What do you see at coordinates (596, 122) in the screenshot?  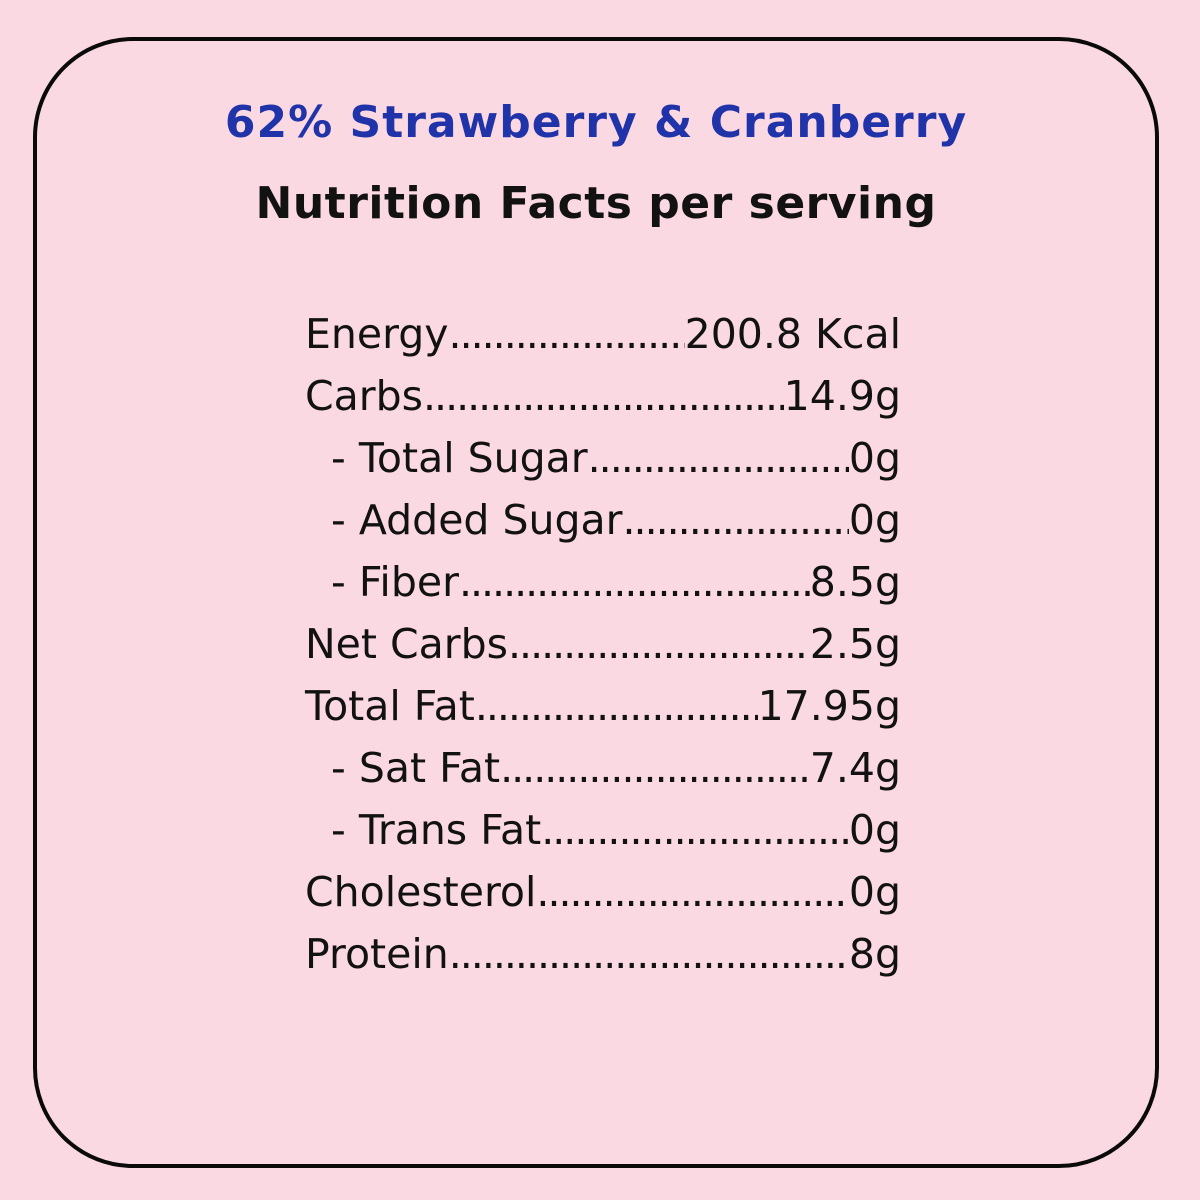 I see `product-title: 62% Strawberry & Cranberry` at bounding box center [596, 122].